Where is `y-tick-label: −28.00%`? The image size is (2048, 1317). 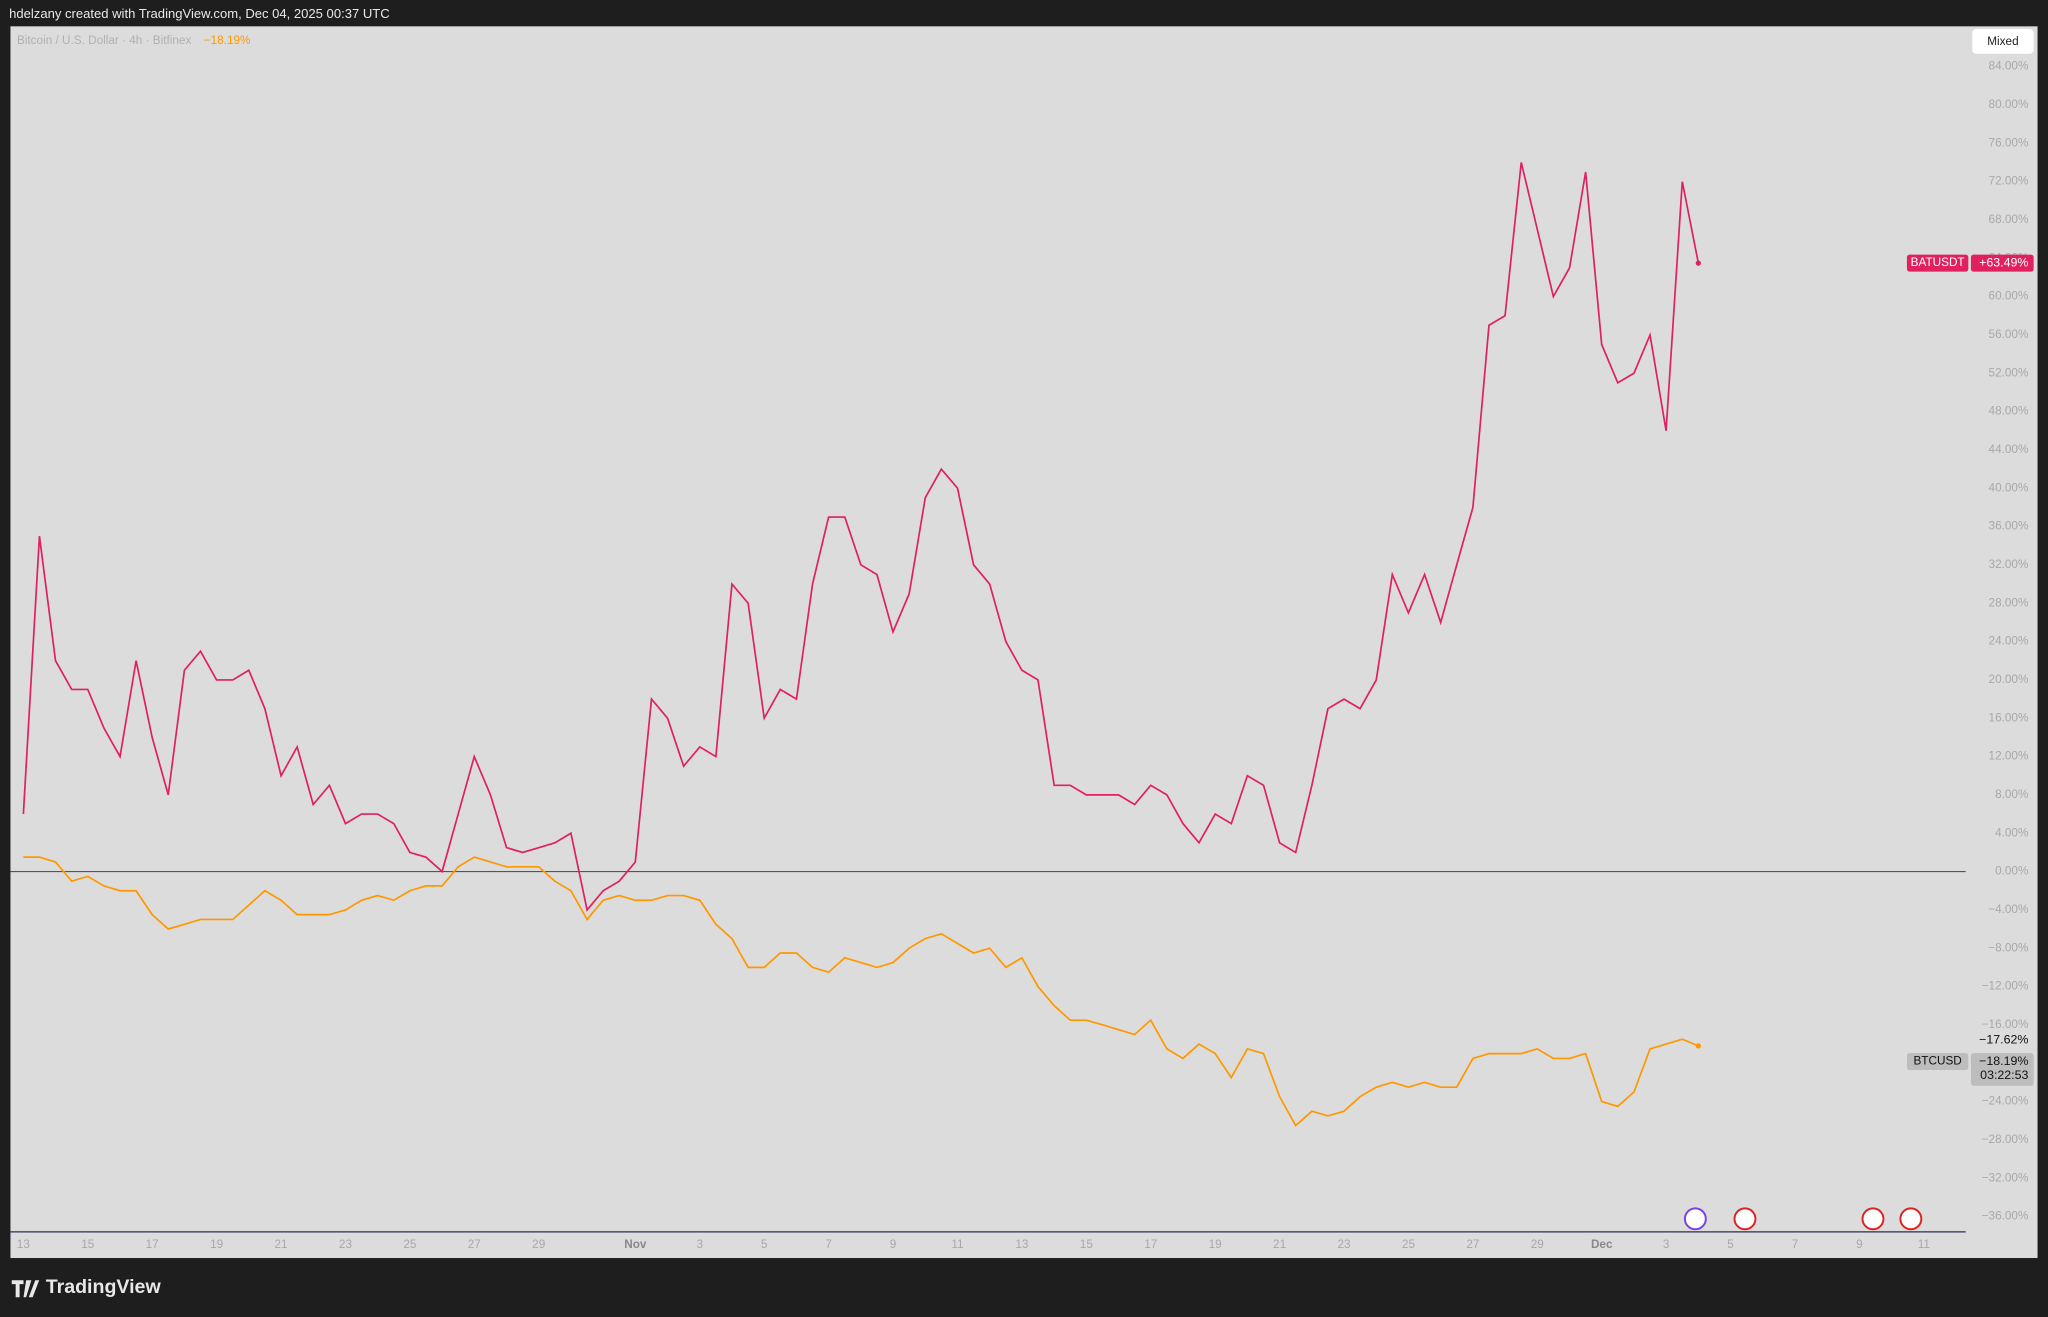
y-tick-label: −28.00% is located at coordinates (2005, 1139).